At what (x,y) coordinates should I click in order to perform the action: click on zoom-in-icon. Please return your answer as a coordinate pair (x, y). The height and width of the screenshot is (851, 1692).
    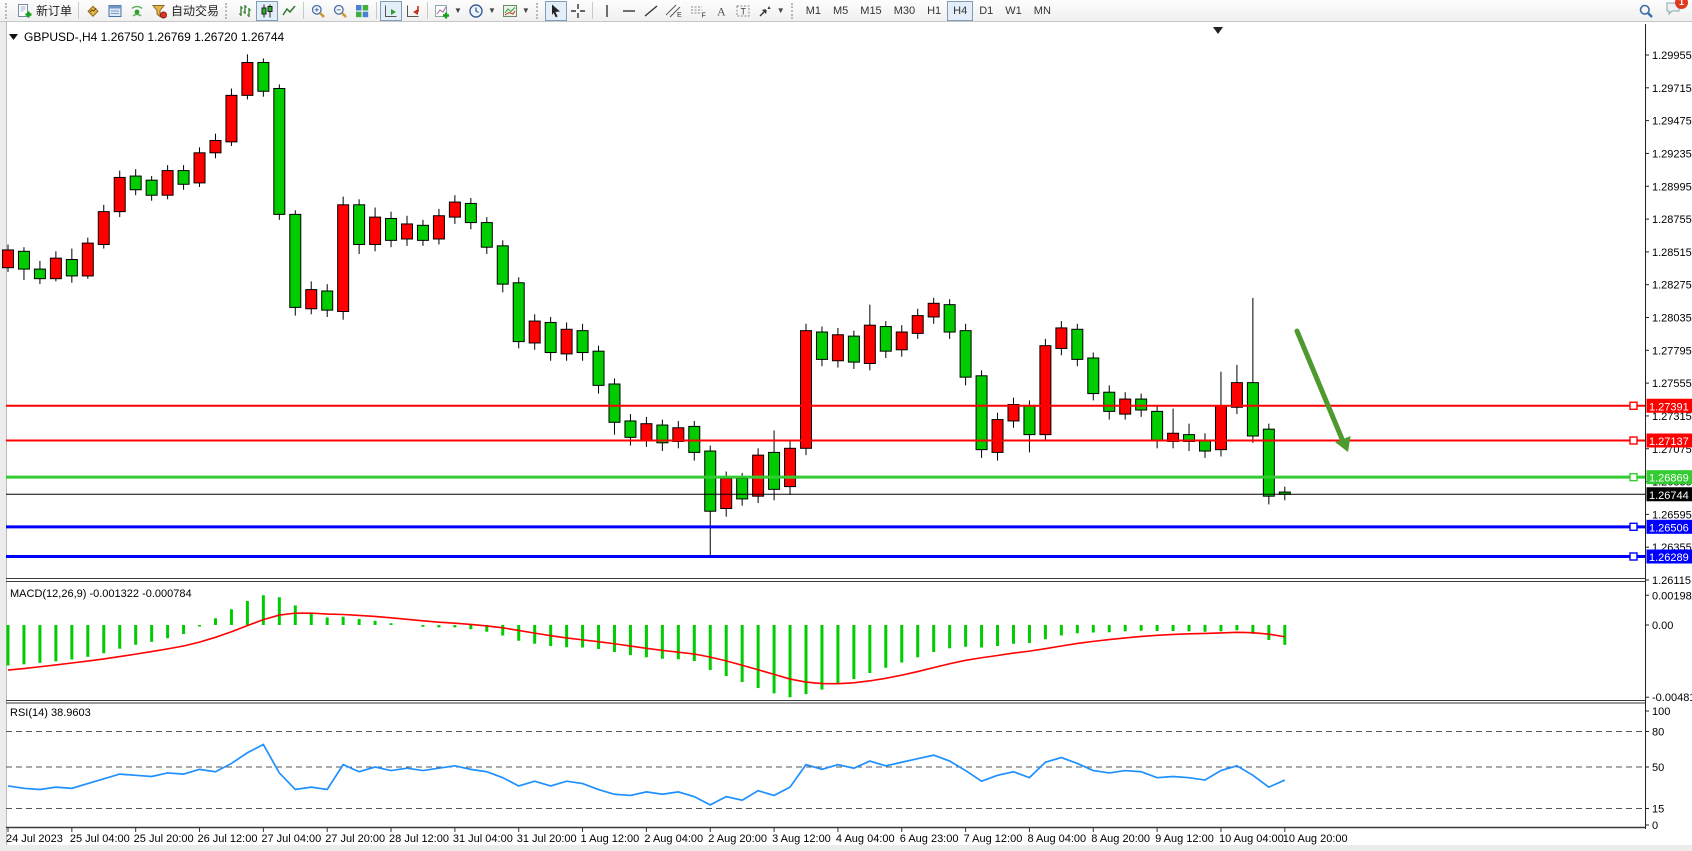
    Looking at the image, I should click on (318, 11).